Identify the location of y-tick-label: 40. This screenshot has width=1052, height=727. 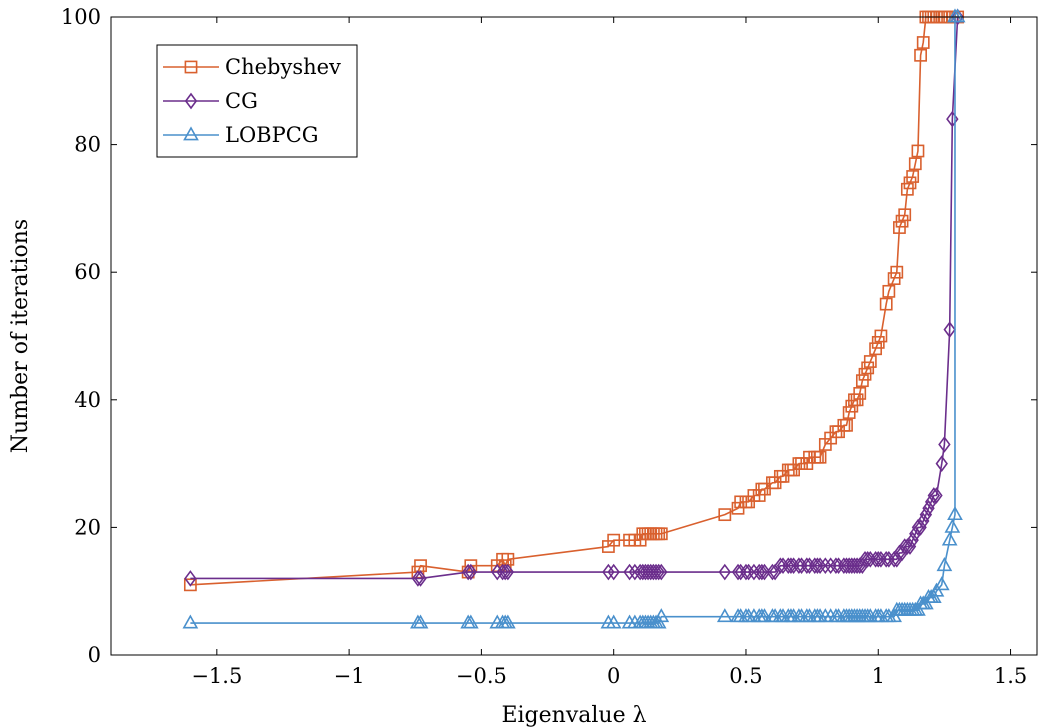
(87, 400).